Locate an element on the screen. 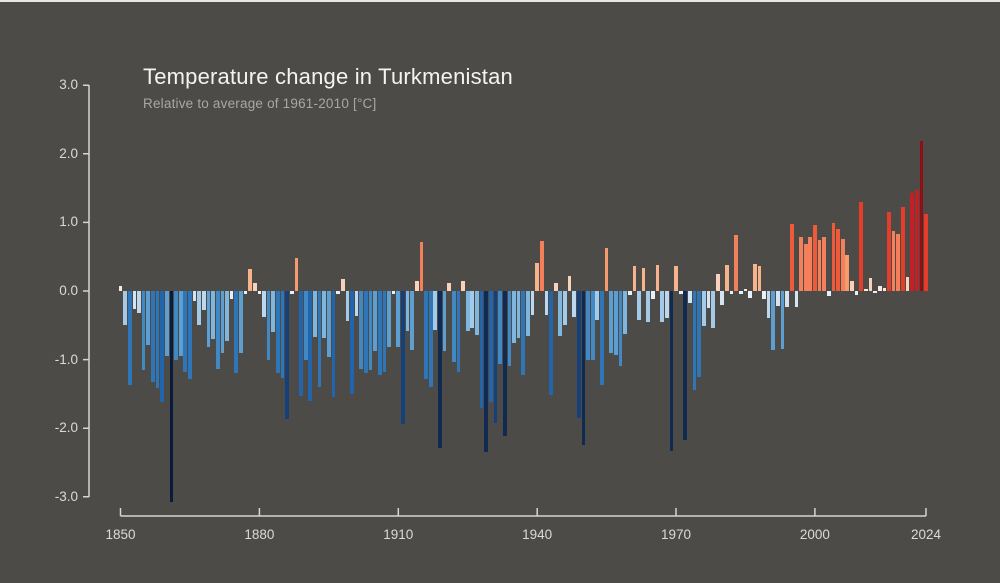 The height and width of the screenshot is (583, 1000). bar-2011 is located at coordinates (866, 289).